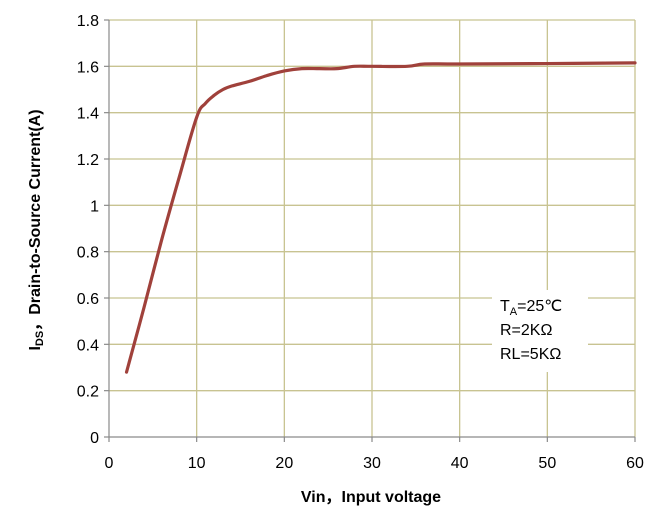  I want to click on x-axis-title: Vin，Input voltage, so click(371, 497).